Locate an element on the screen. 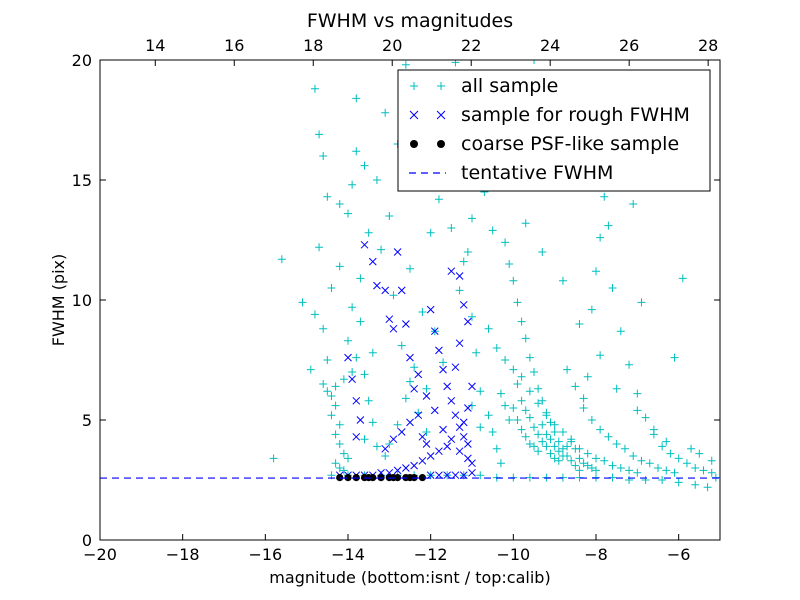 The width and height of the screenshot is (800, 600). top-x-tick-label: 28 is located at coordinates (708, 45).